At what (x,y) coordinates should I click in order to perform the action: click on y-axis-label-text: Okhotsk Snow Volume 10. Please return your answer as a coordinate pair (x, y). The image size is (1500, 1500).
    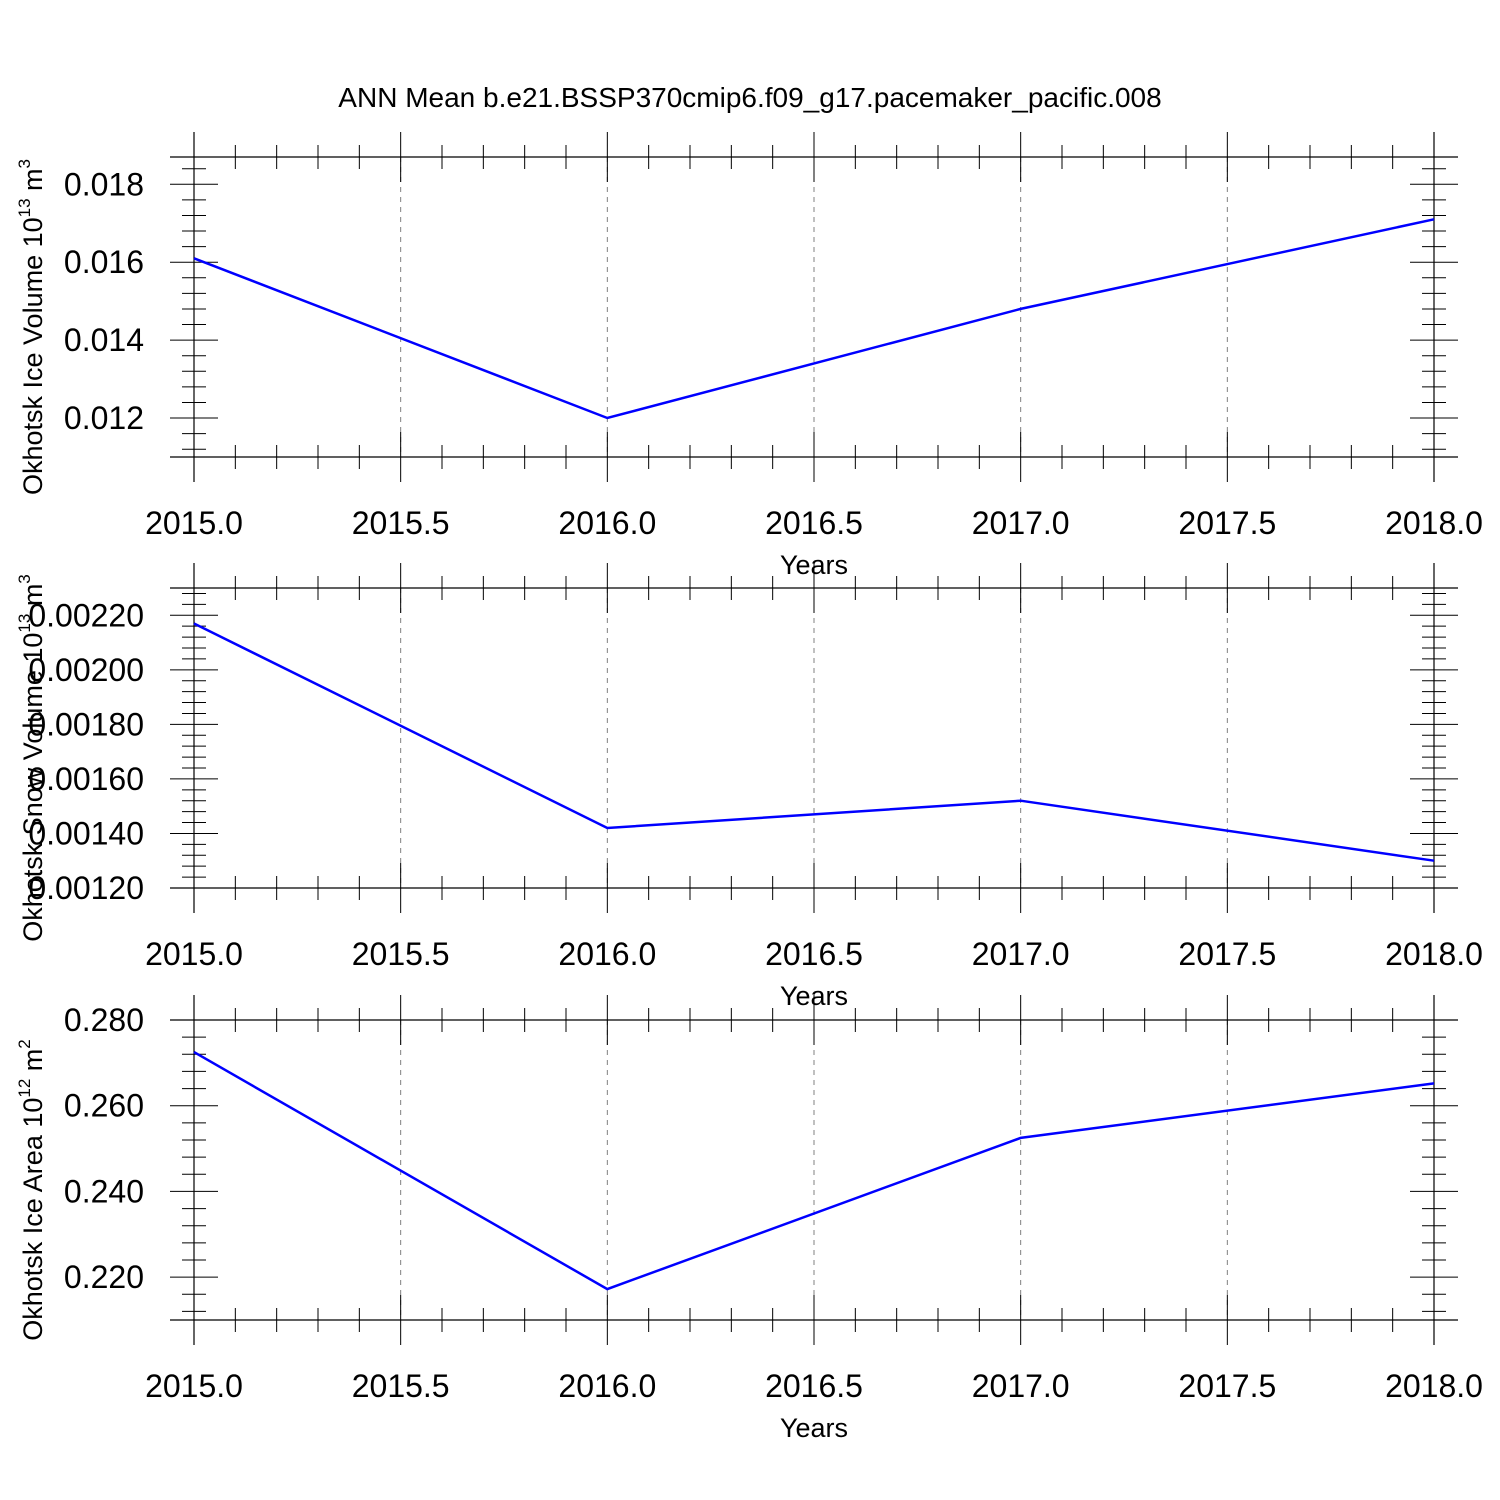
    Looking at the image, I should click on (33, 787).